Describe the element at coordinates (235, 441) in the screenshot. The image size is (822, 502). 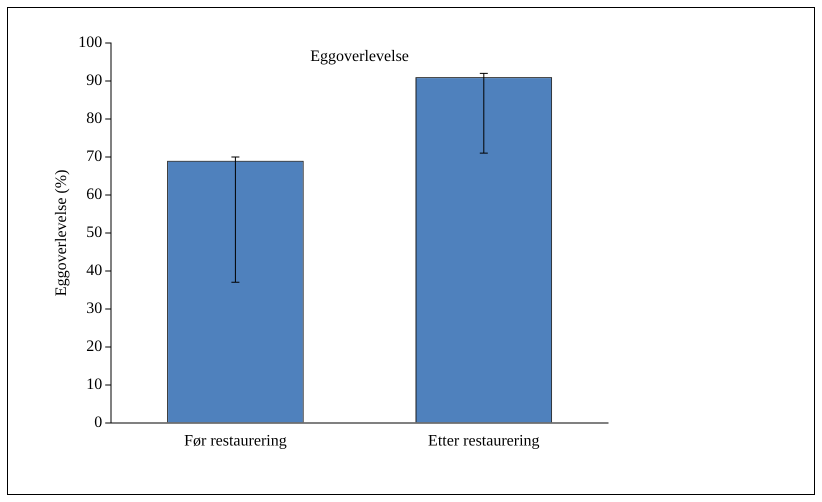
I see `x-tick-label: Før restaurering` at that location.